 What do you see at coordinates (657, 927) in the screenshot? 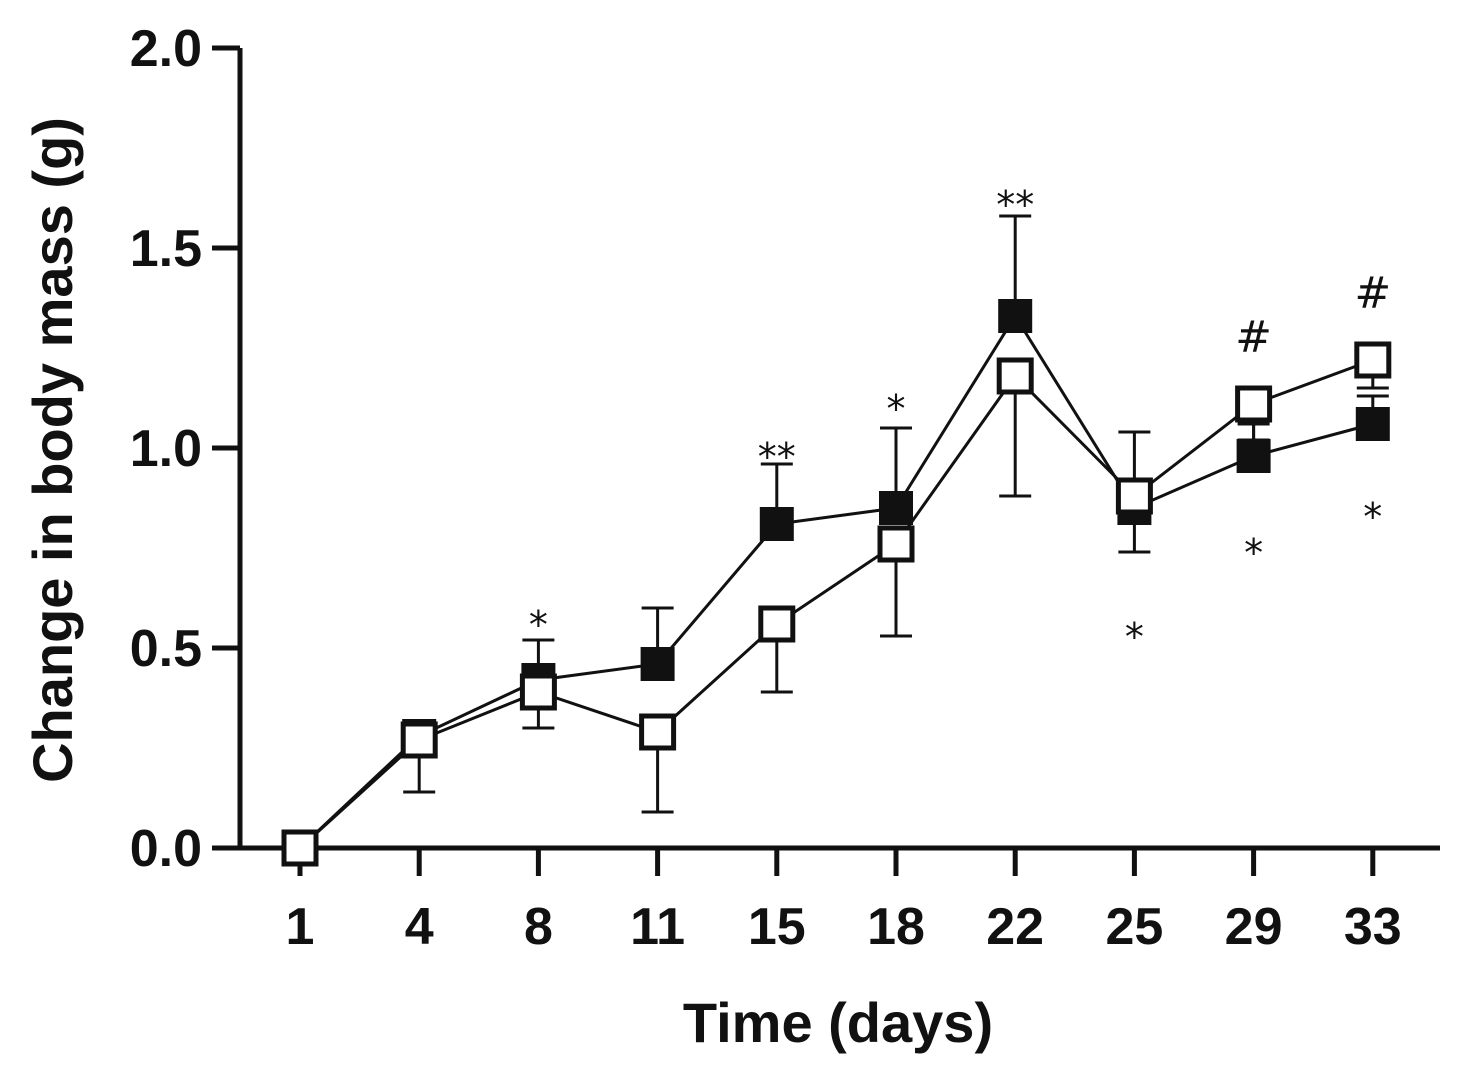
I see `x-tick-label: 11` at bounding box center [657, 927].